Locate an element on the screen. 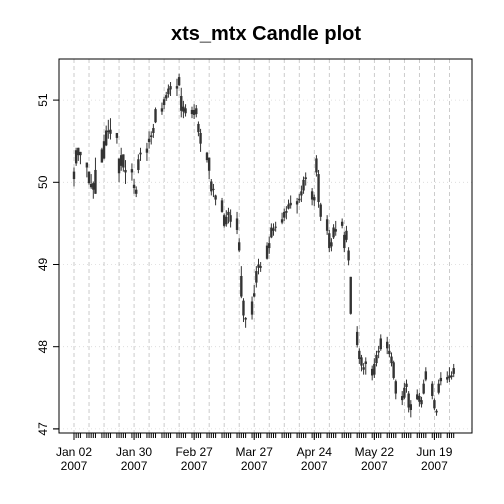  x-tick-label-3: Mar 27 is located at coordinates (255, 452).